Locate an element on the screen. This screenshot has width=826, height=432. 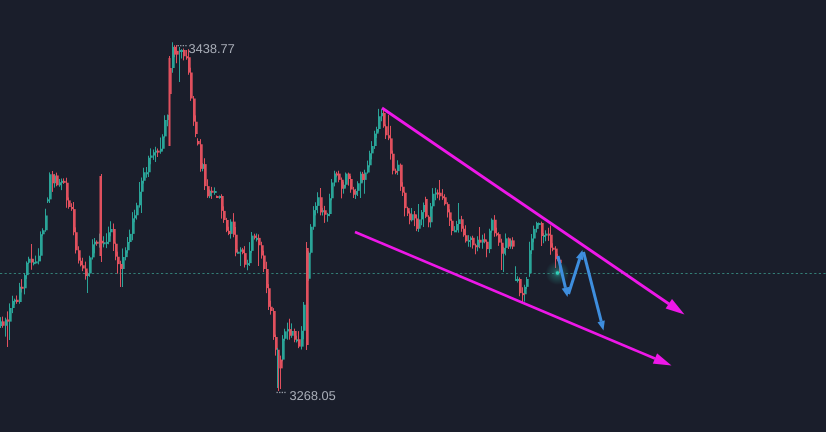
svg-text: 3438.77 is located at coordinates (212, 48).